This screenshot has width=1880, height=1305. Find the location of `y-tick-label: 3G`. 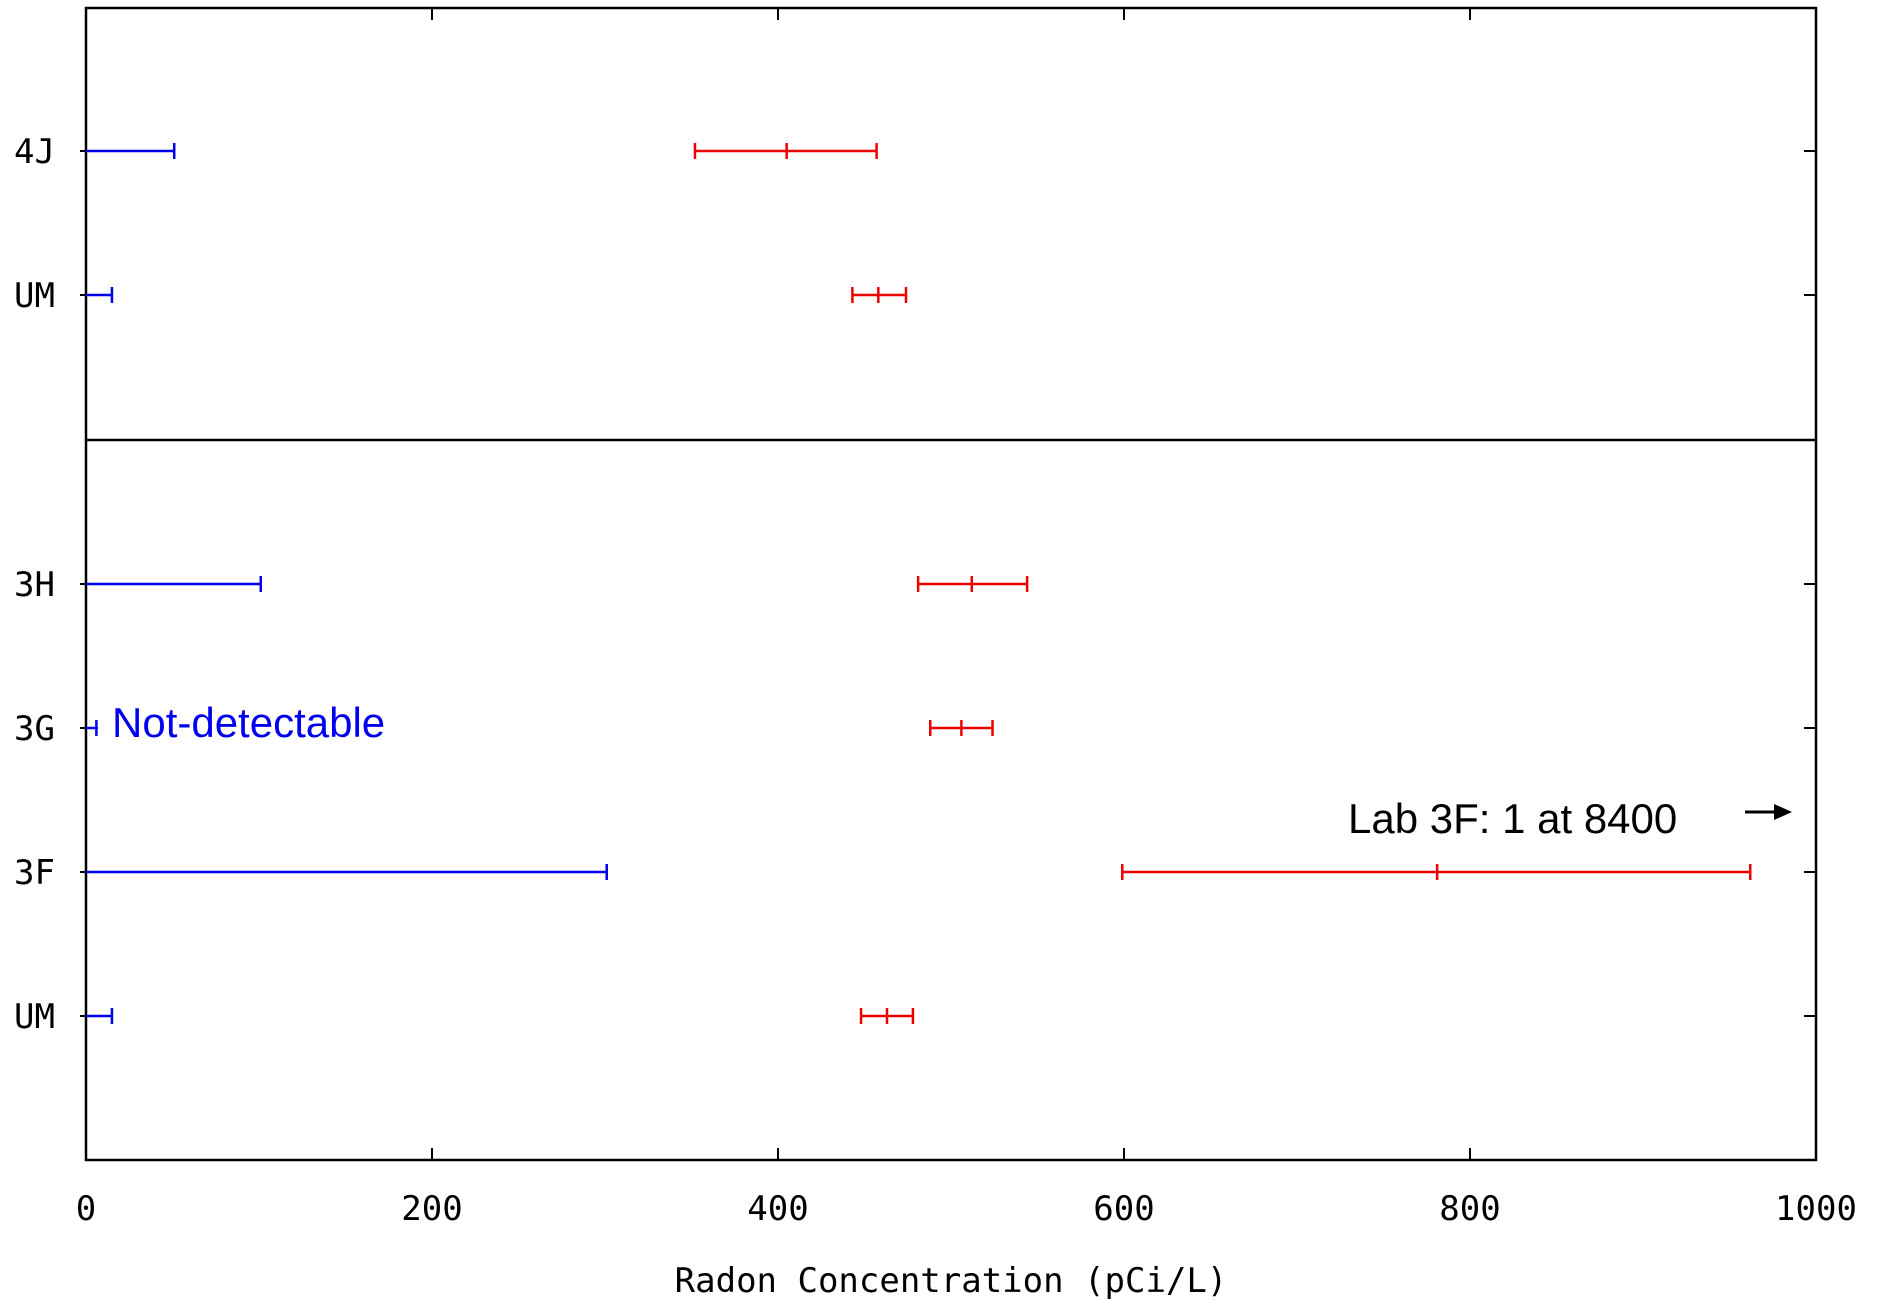

y-tick-label: 3G is located at coordinates (34, 729).